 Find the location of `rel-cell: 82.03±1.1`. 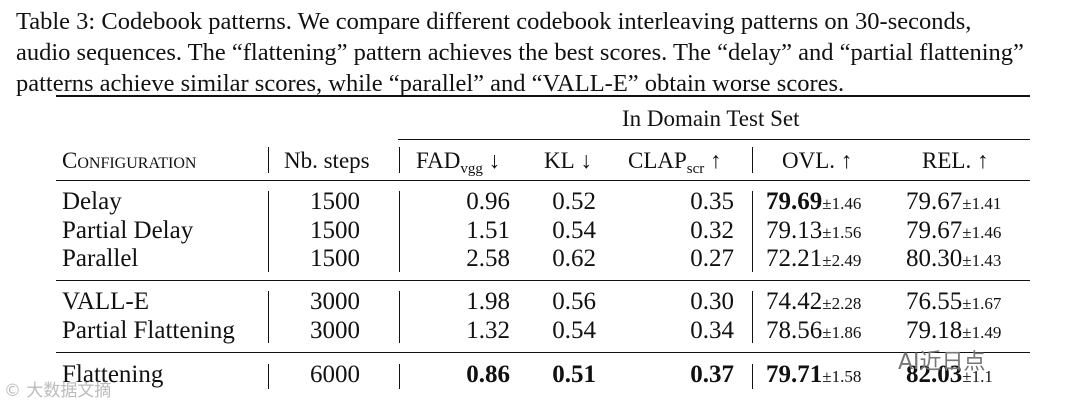

rel-cell: 82.03±1.1 is located at coordinates (949, 374).